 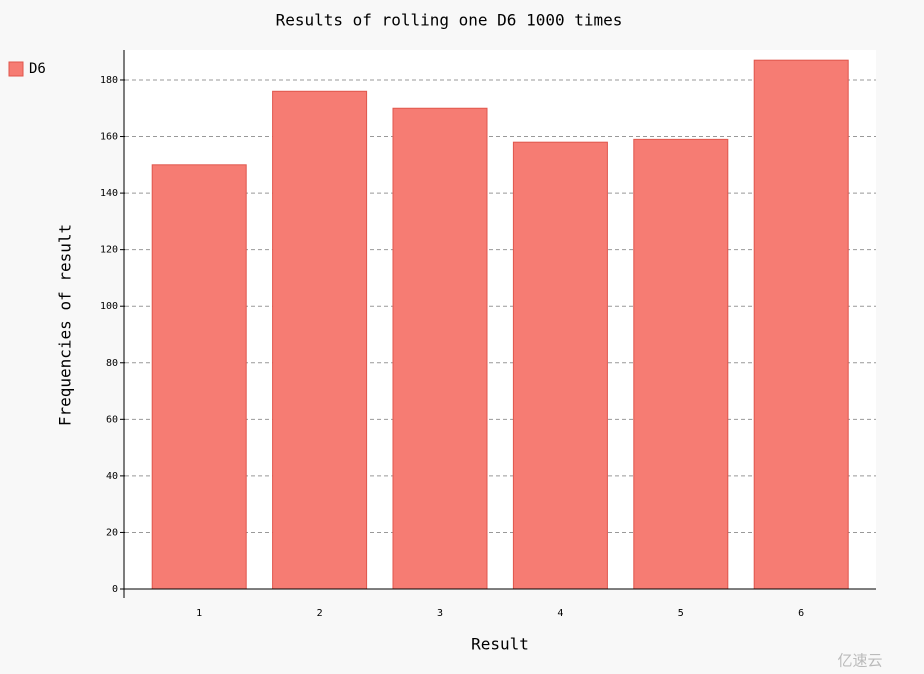 What do you see at coordinates (560, 613) in the screenshot?
I see `x-tick-label: 4` at bounding box center [560, 613].